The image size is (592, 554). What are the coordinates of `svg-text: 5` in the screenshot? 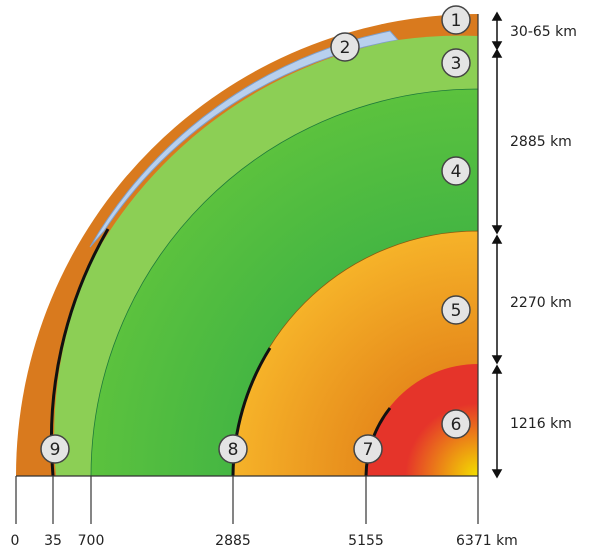 It's located at (456, 311).